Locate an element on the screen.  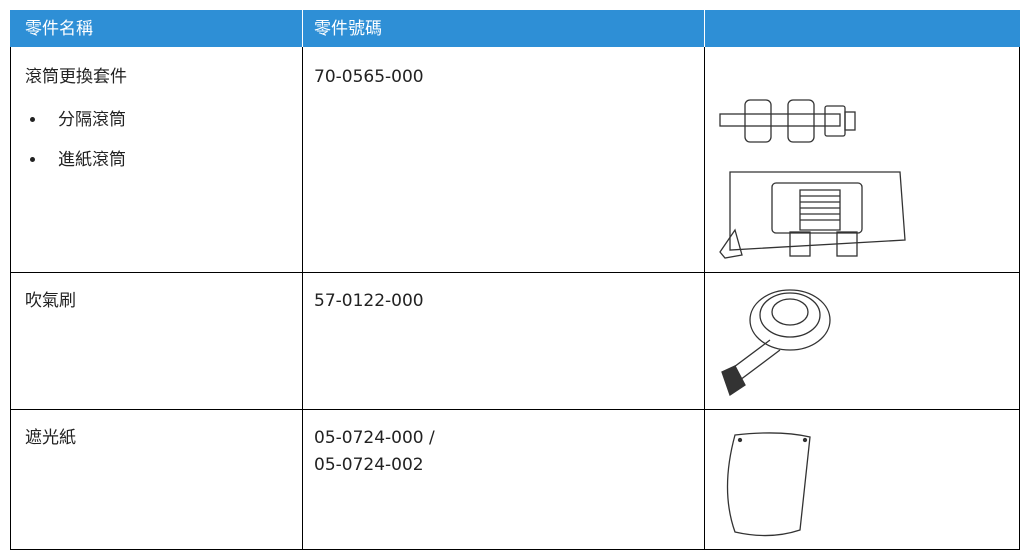
part-number: 70-0565-000 is located at coordinates (369, 77).